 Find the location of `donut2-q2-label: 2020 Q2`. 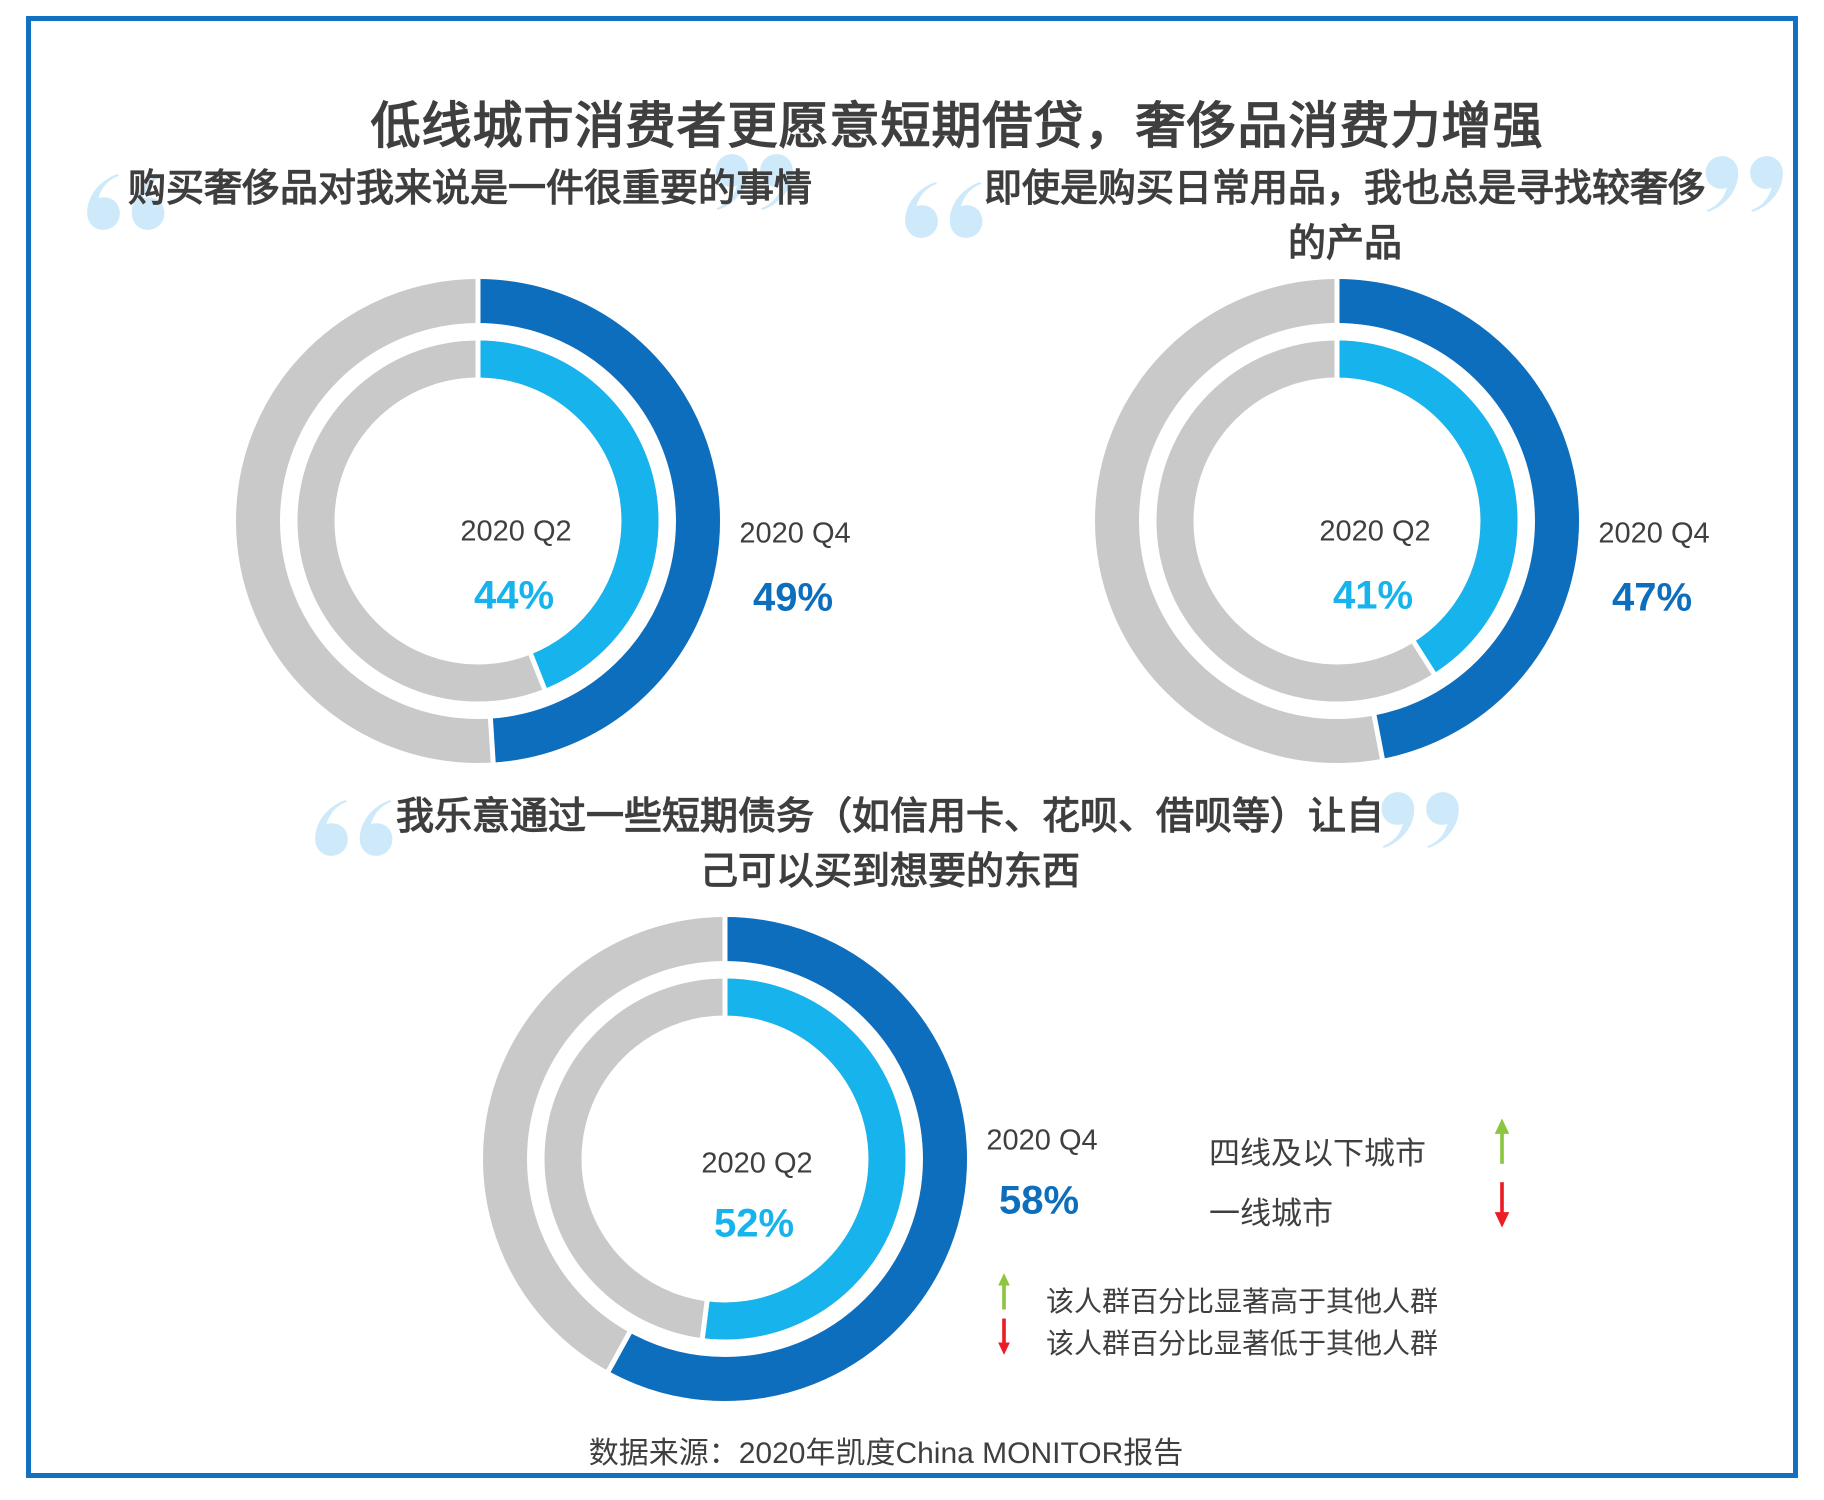

donut2-q2-label: 2020 Q2 is located at coordinates (1375, 531).